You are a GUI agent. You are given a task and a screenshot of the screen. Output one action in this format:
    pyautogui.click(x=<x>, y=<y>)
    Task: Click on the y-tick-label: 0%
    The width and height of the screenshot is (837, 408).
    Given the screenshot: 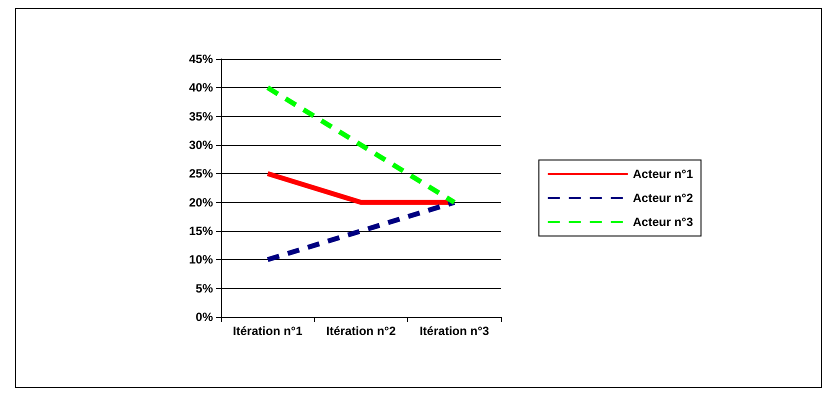 What is the action you would take?
    pyautogui.click(x=205, y=317)
    